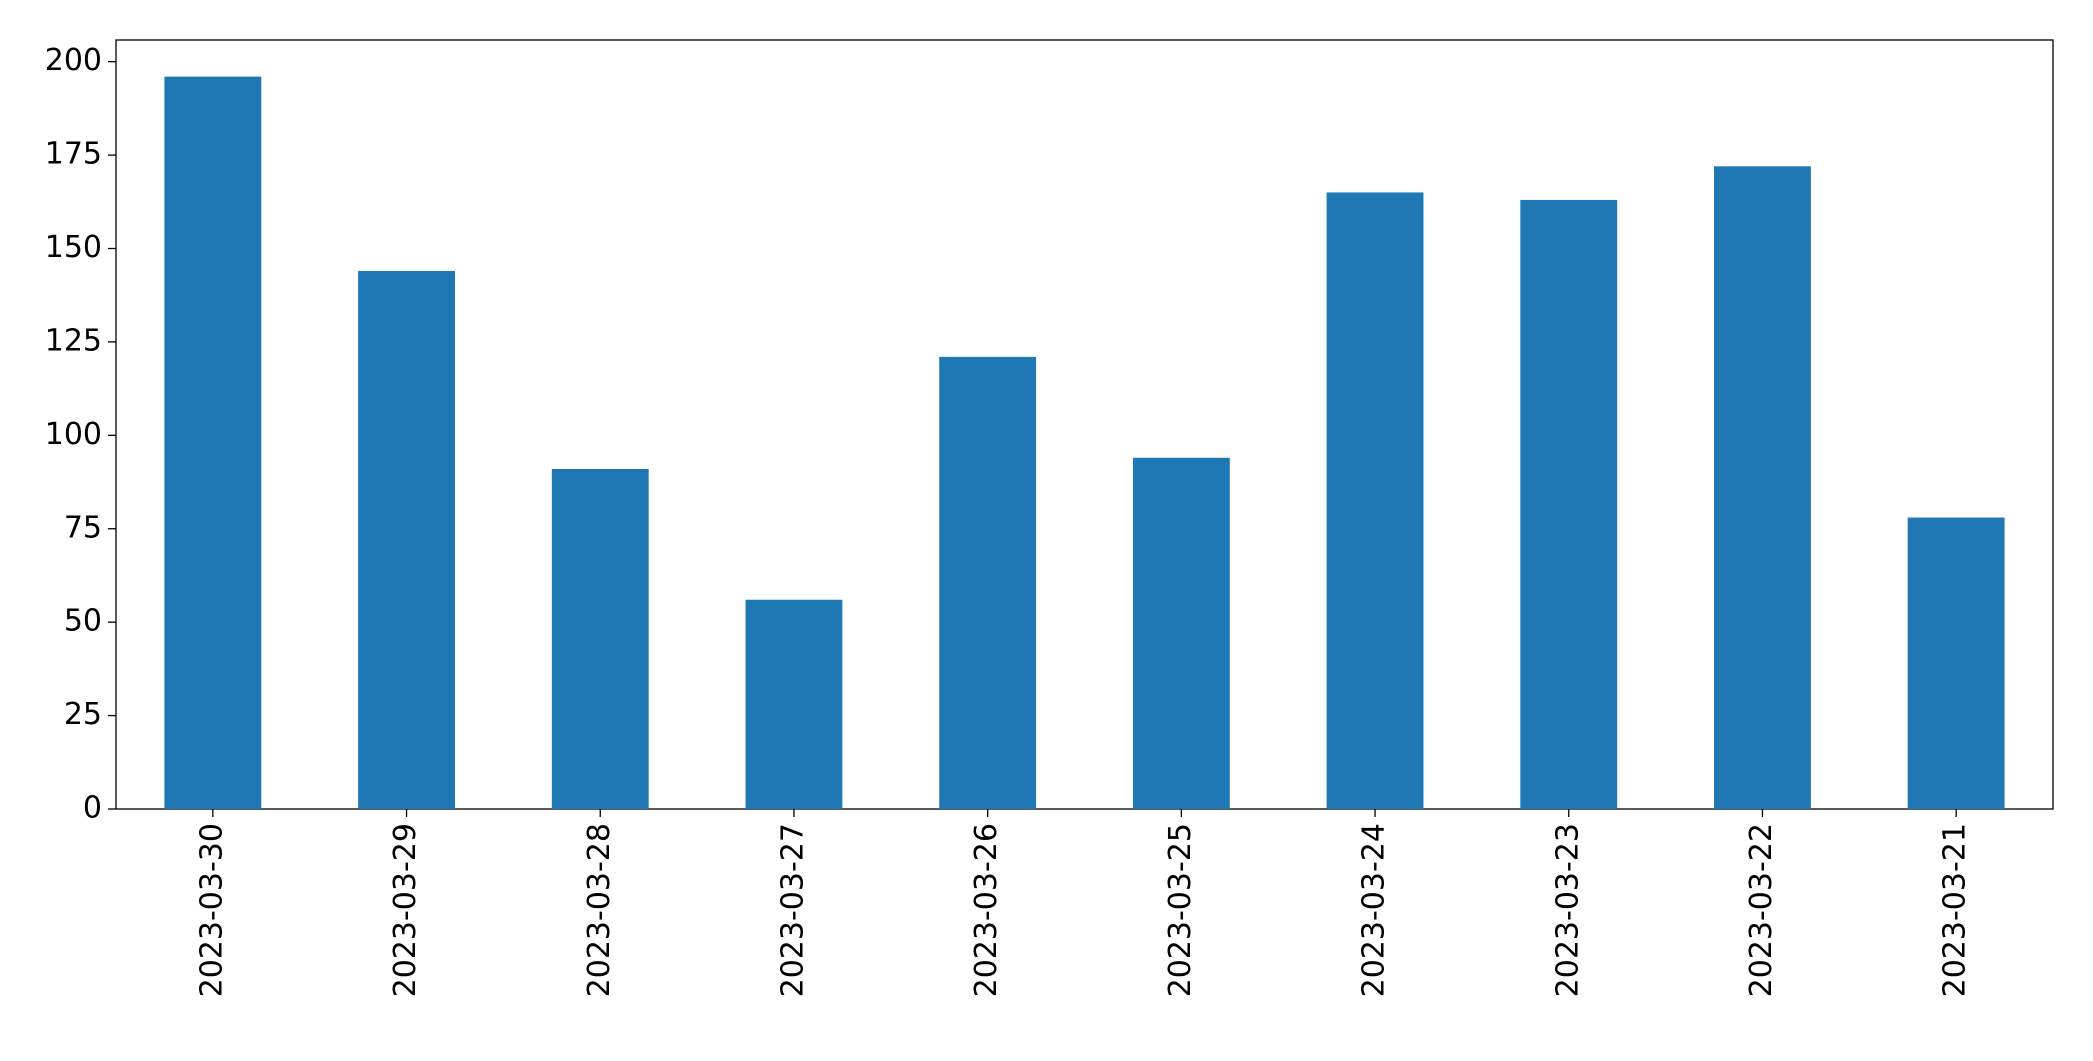  Describe the element at coordinates (1761, 910) in the screenshot. I see `x-tick-label: 2023-03-22` at that location.